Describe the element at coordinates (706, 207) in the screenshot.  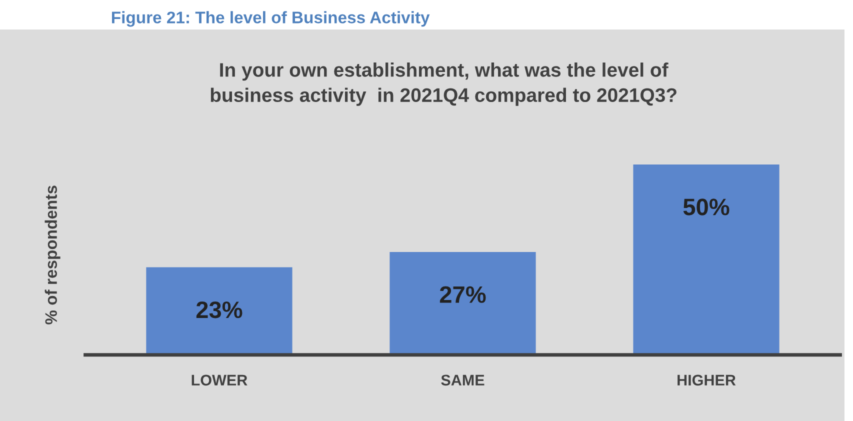
I see `data-label: 50%` at that location.